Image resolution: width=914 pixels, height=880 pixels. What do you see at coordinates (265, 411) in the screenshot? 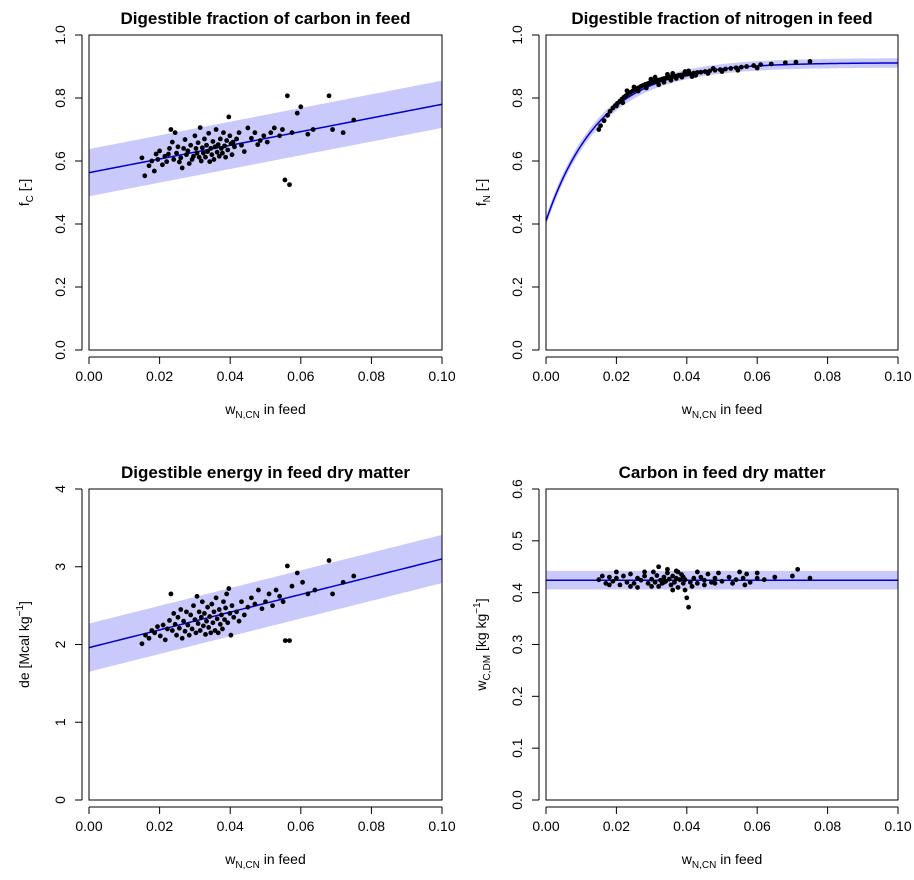
I see `x-axis-label: wN,CN in feed` at bounding box center [265, 411].